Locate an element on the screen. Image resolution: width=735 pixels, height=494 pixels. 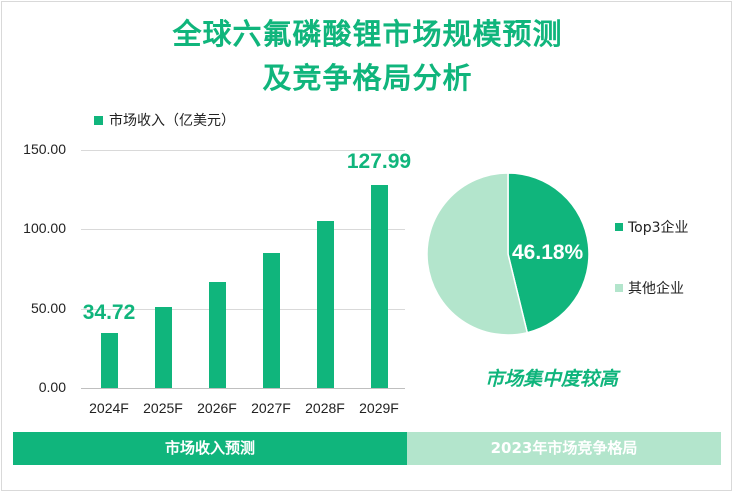
bar-2025F is located at coordinates (163, 347).